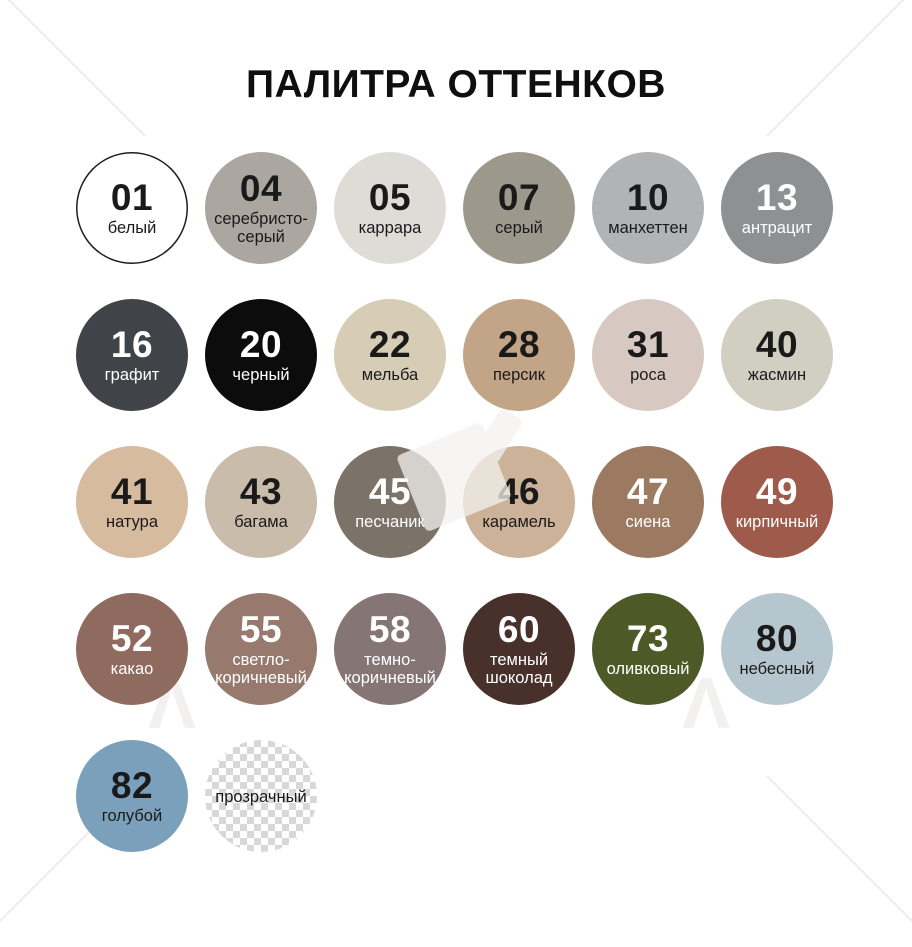  I want to click on shade-circle-10: 10 манхеттен, so click(648, 208).